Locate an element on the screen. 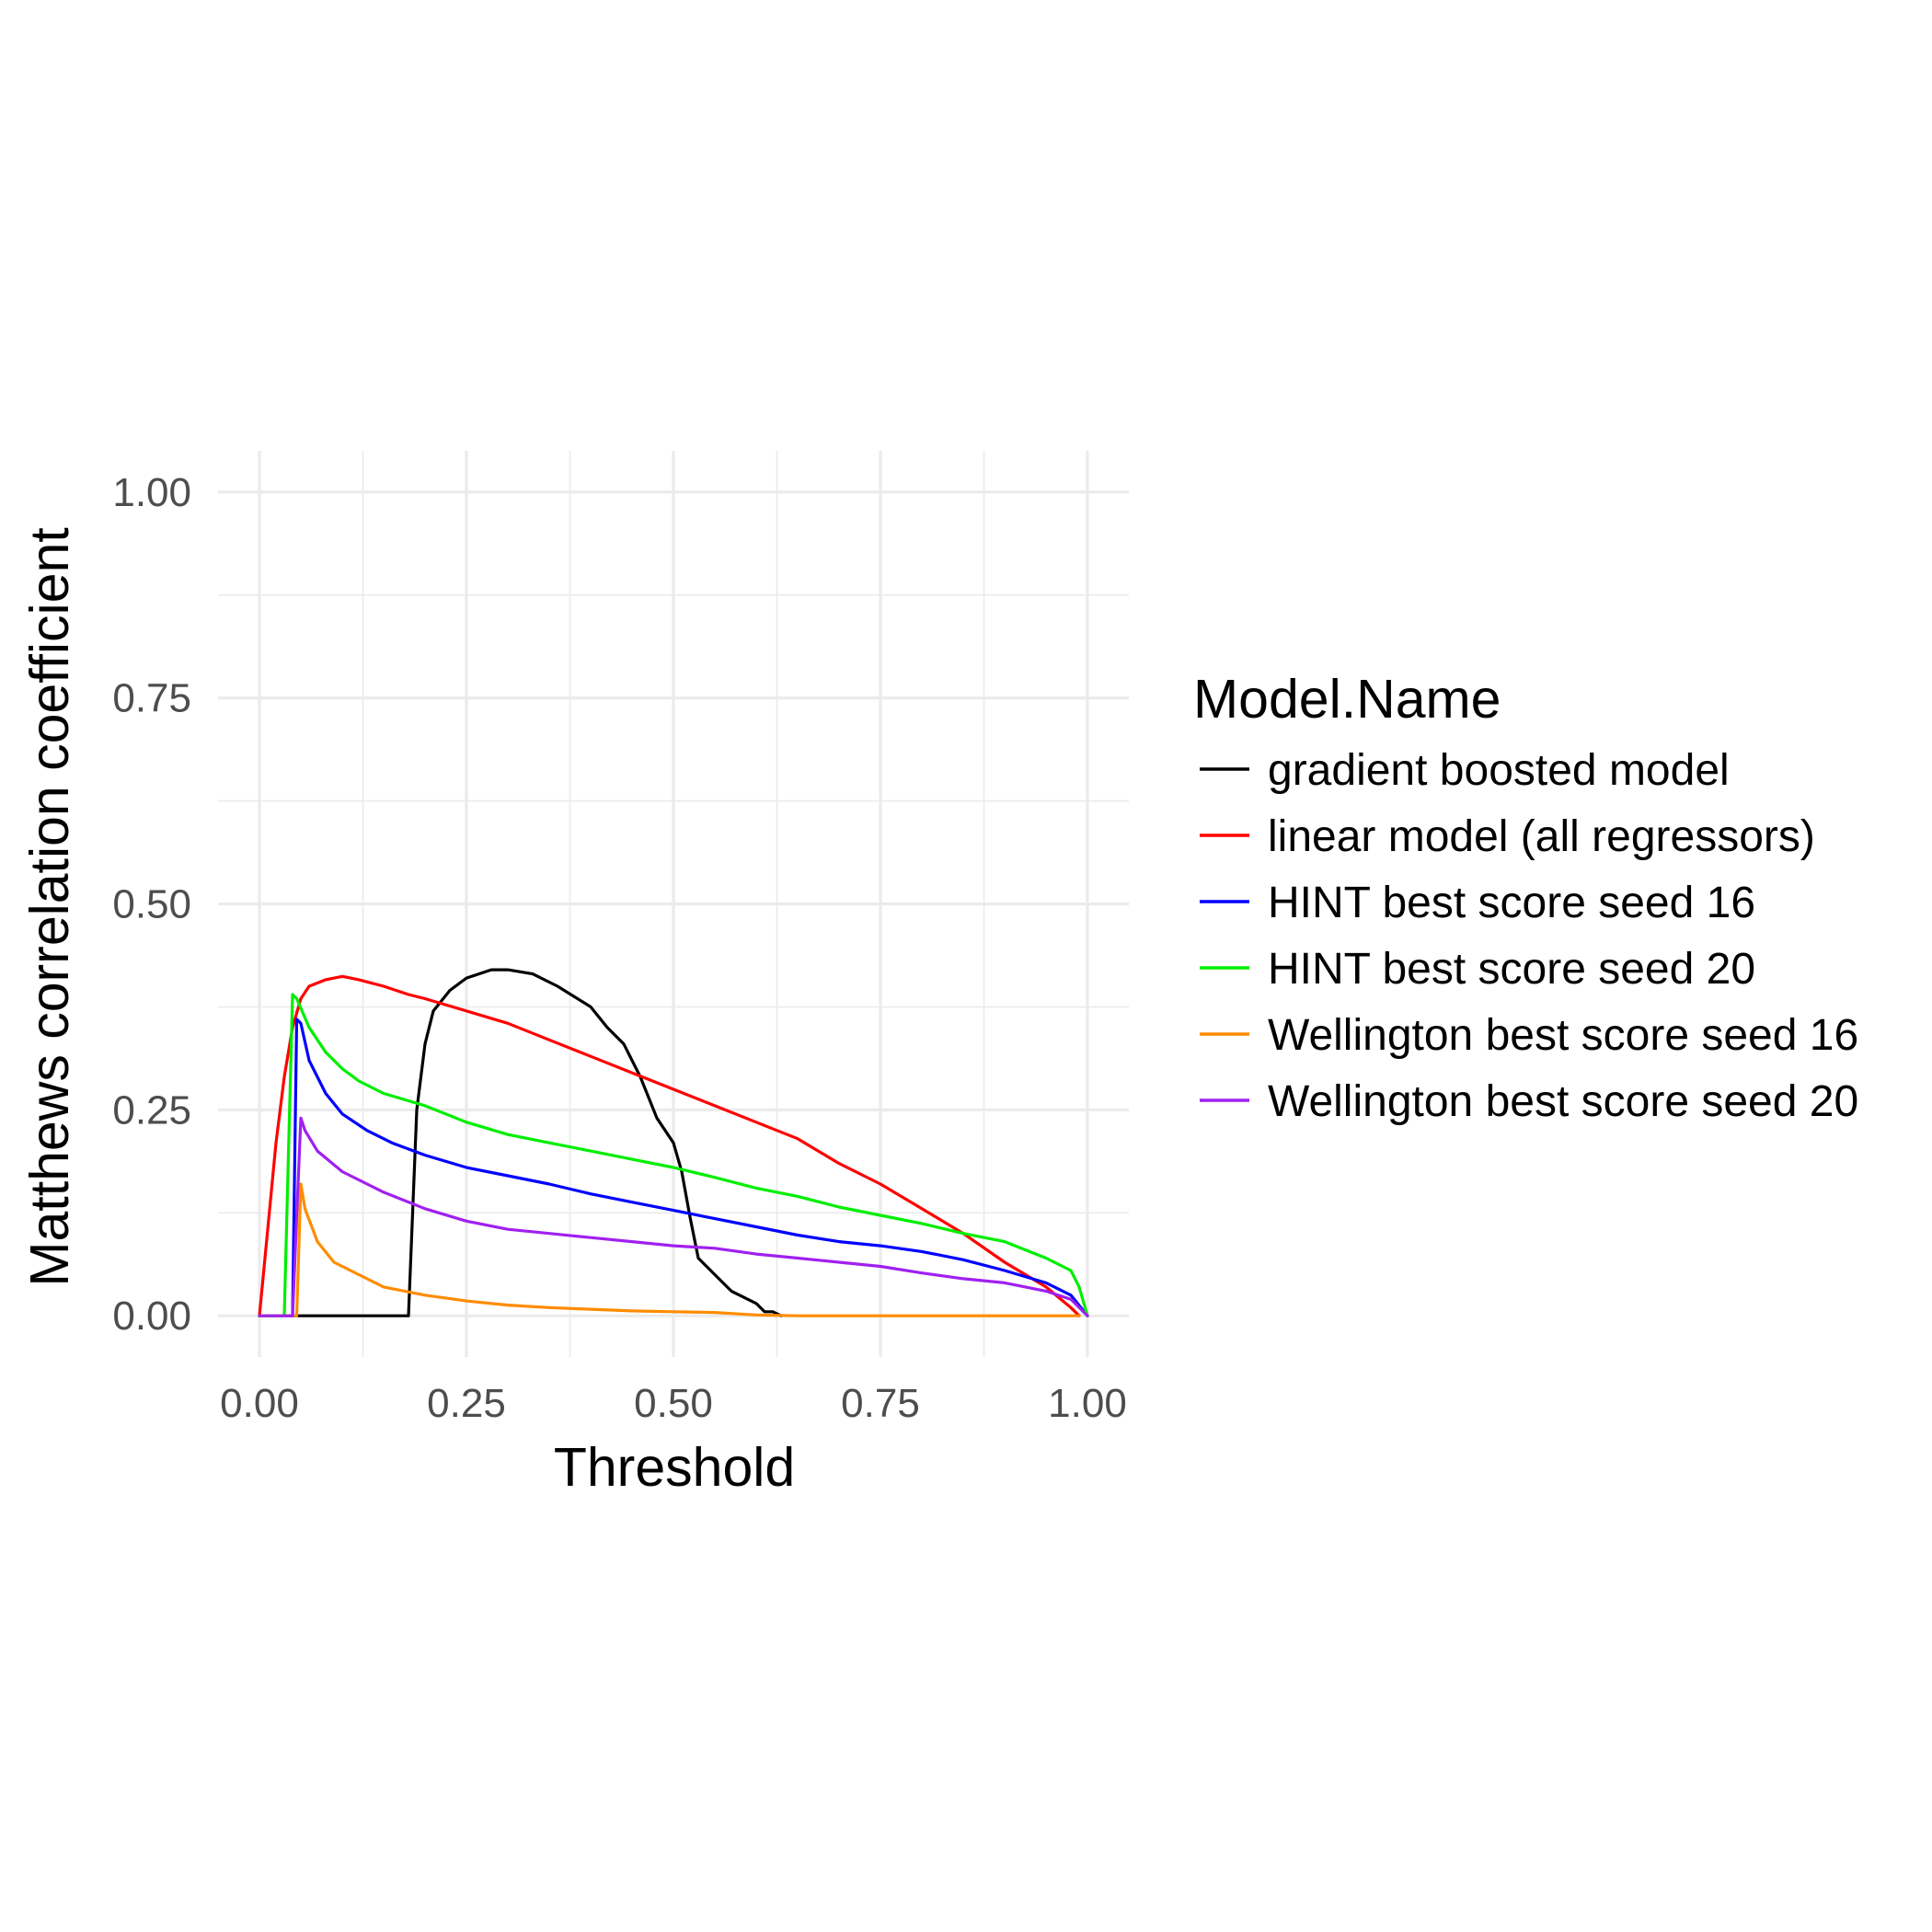  x-tick-label: 0.50 is located at coordinates (673, 1403).